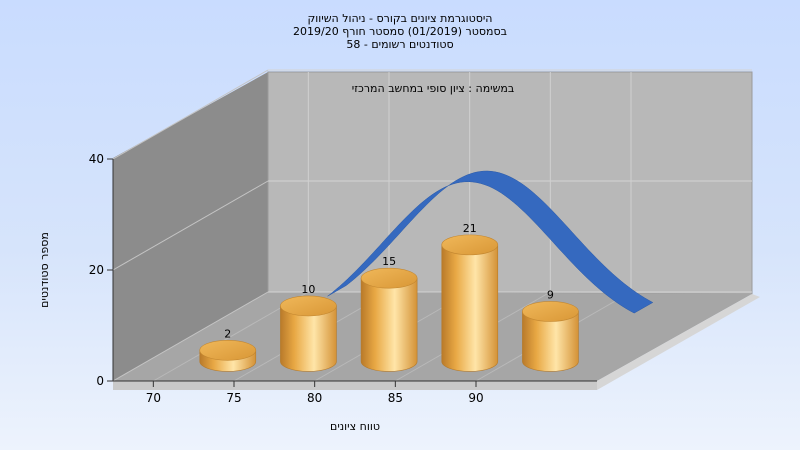 This screenshot has height=450, width=800. What do you see at coordinates (44, 270) in the screenshot?
I see `y-axis-title: מספר סטודנטים` at bounding box center [44, 270].